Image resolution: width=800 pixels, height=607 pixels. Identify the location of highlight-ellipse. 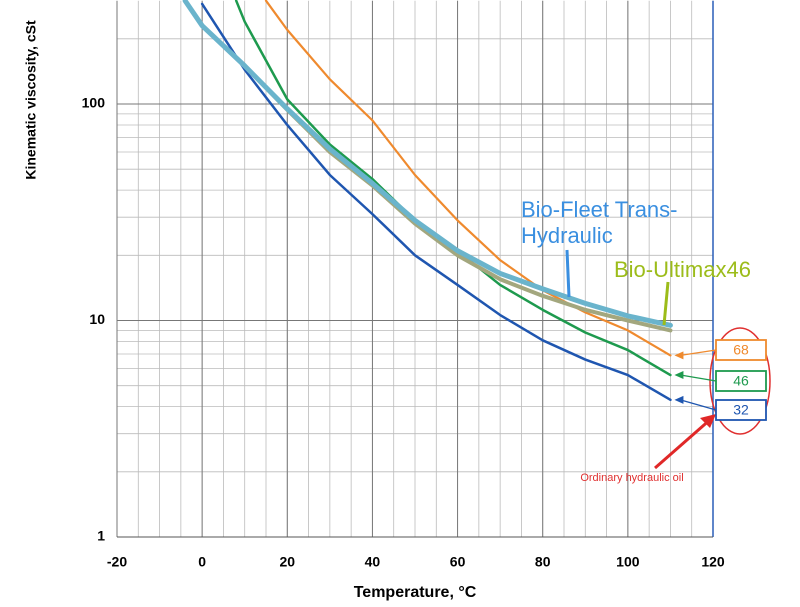
(740, 381).